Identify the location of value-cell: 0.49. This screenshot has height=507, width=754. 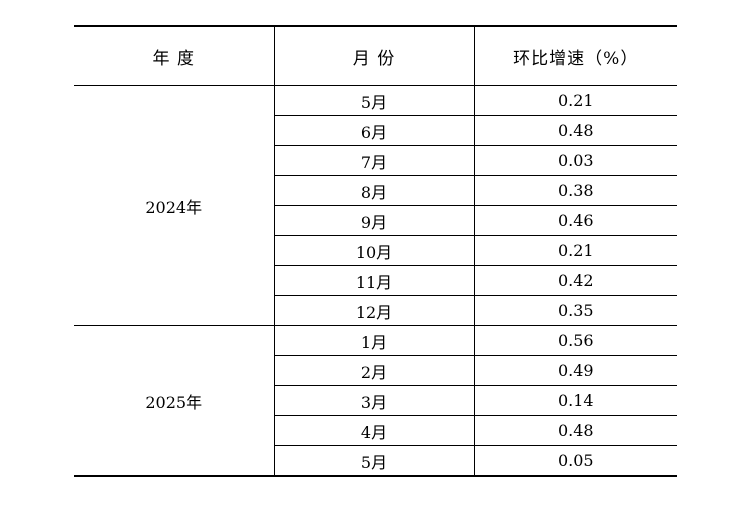
(575, 370).